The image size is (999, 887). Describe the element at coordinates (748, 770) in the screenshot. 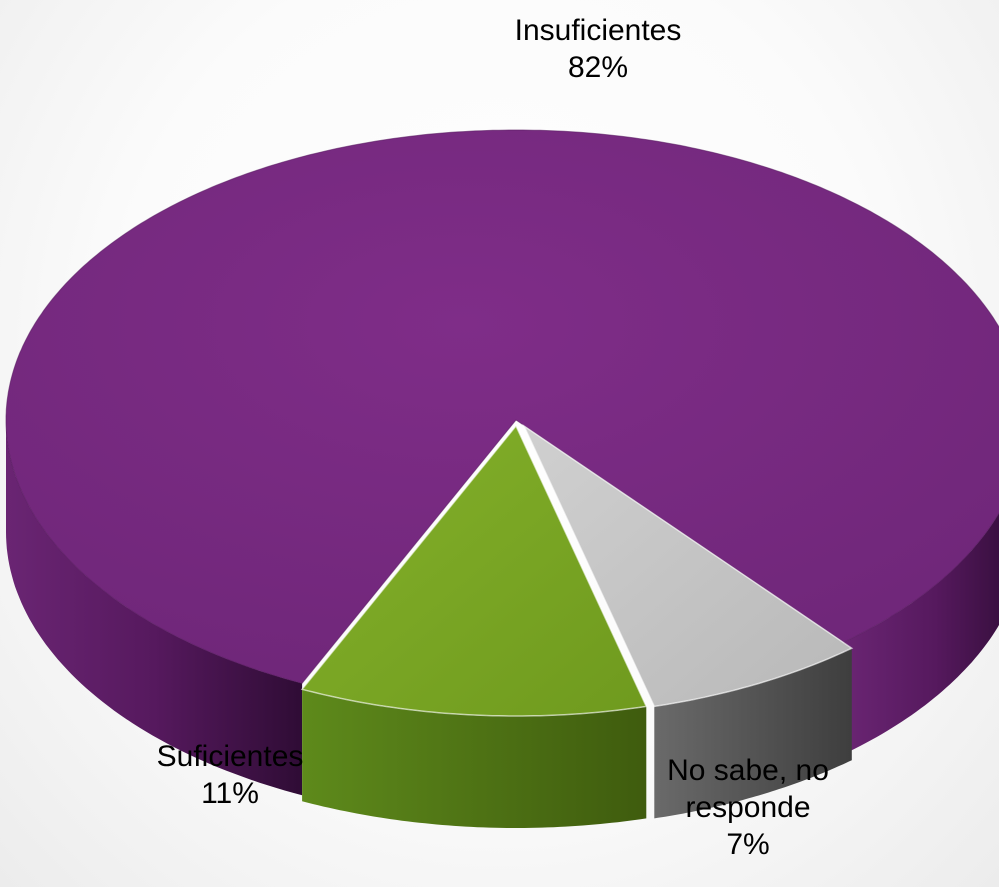

I see `label-nosabe-name-line1: No sabe, no` at that location.